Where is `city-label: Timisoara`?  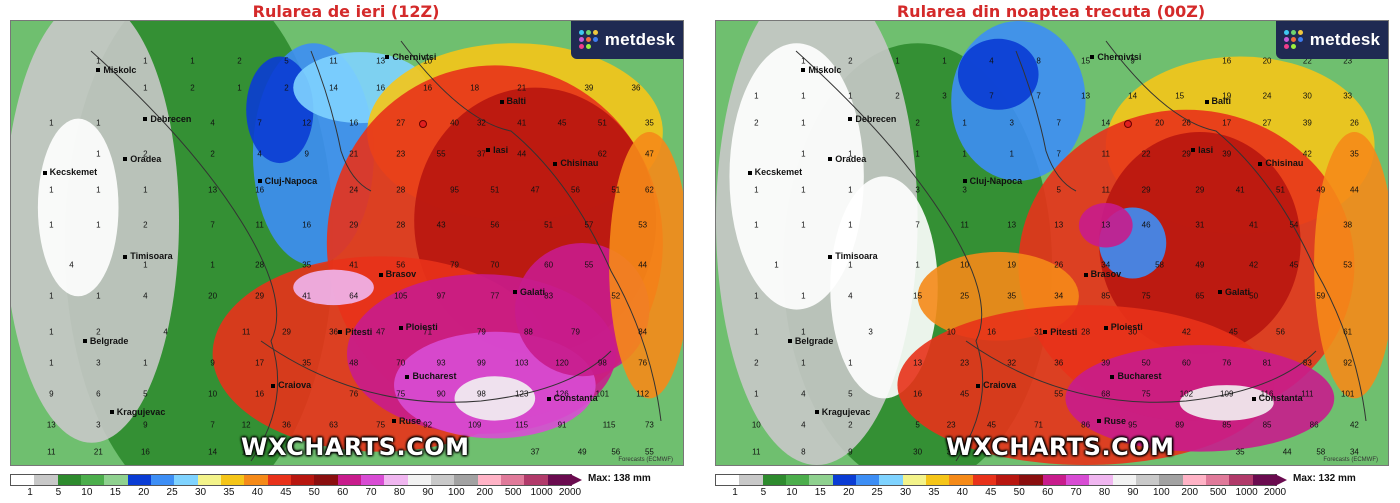 city-label: Timisoara is located at coordinates (148, 256).